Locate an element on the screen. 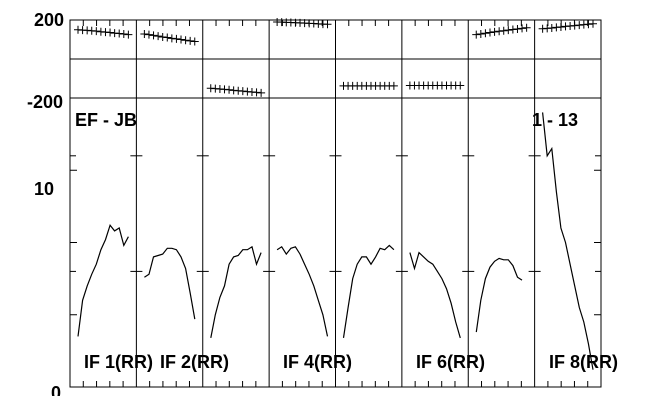  amplitude-ytick-mid: 10 is located at coordinates (44, 189).